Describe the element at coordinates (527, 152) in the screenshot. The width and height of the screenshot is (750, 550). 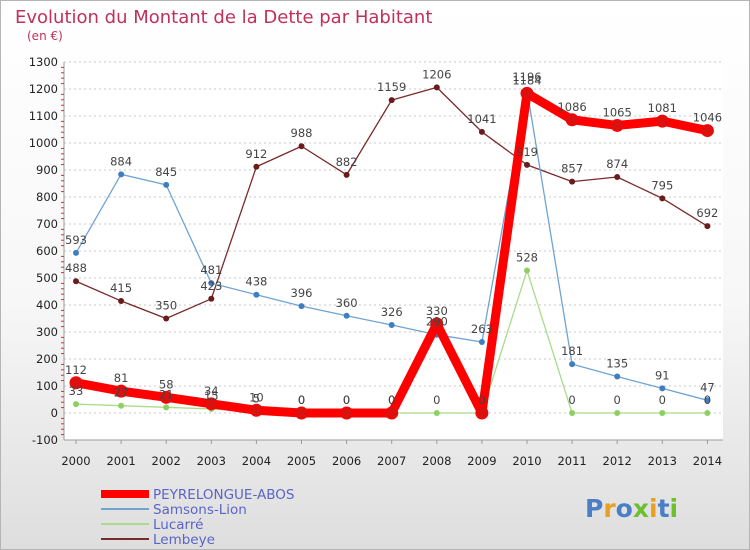
I see `data-label: 919` at that location.